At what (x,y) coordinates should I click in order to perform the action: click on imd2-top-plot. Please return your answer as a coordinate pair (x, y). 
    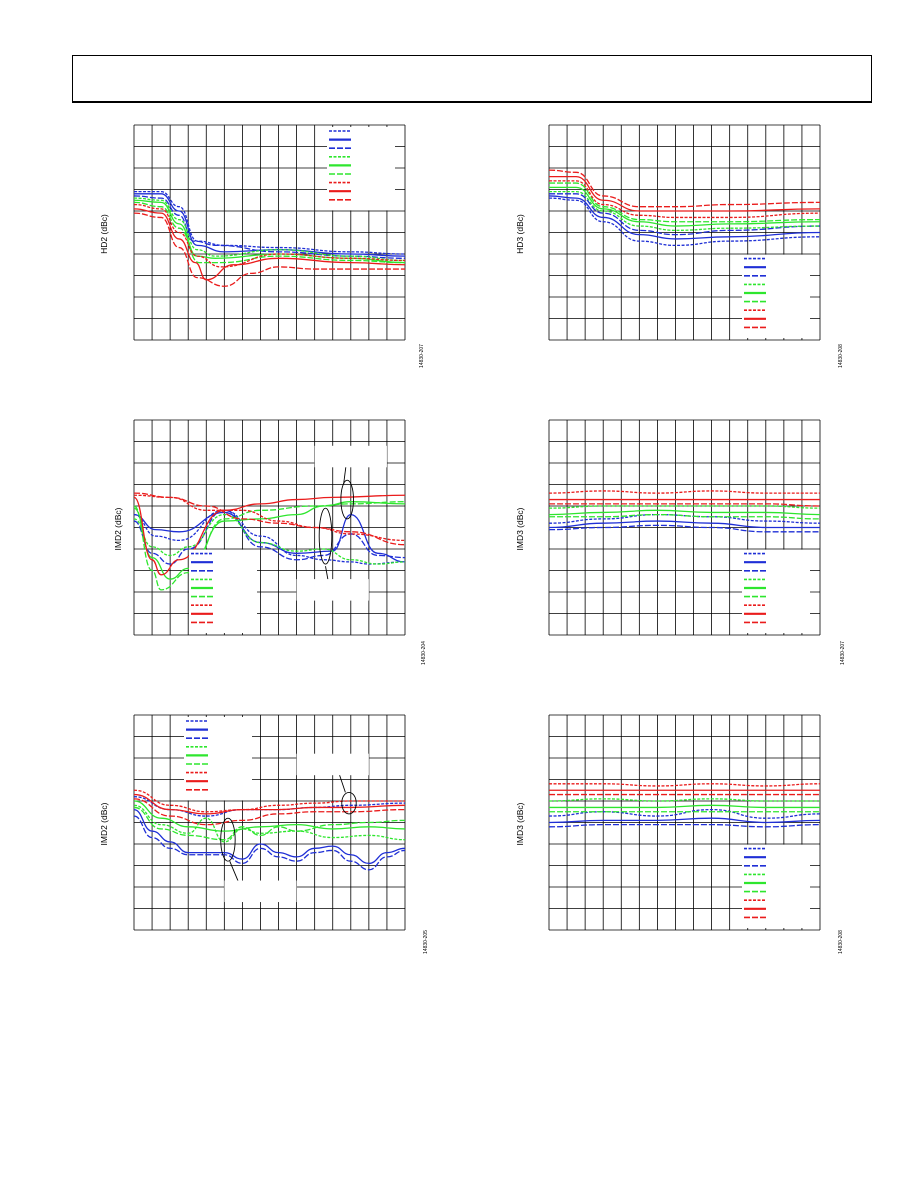
    Looking at the image, I should click on (269, 527).